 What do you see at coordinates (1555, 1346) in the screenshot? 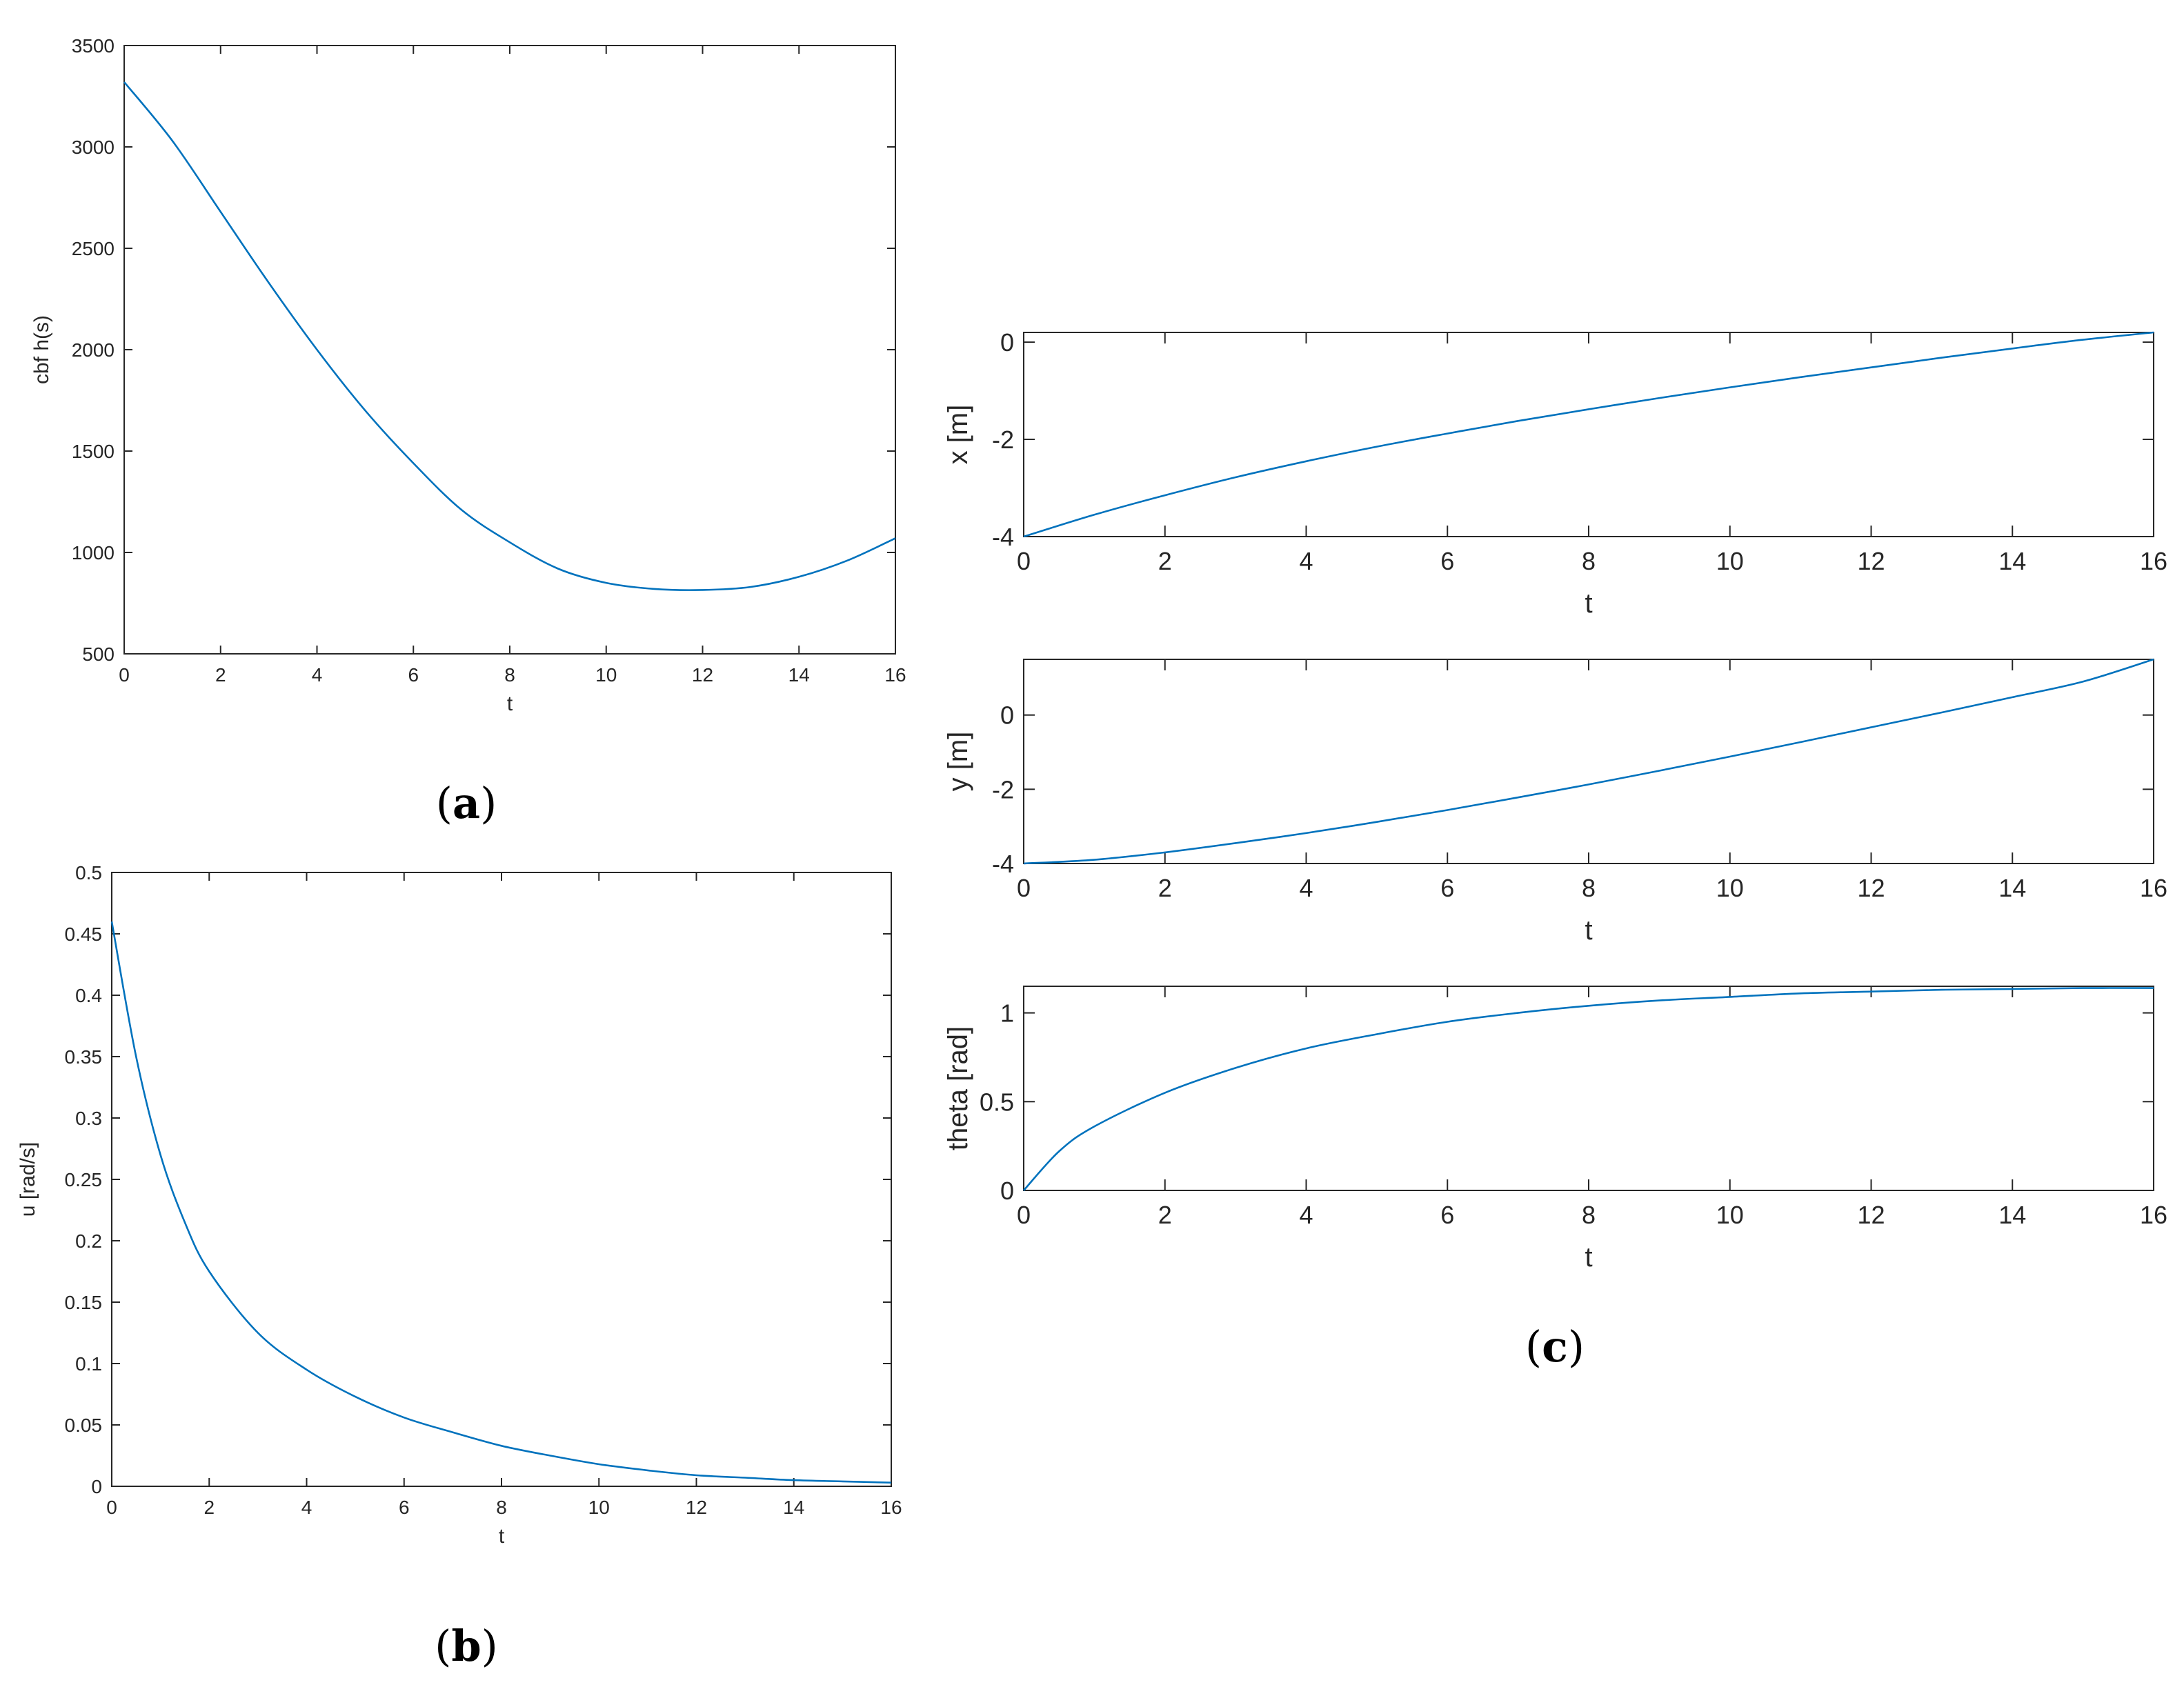
I see `subfigure-caption-c3: (c)` at bounding box center [1555, 1346].